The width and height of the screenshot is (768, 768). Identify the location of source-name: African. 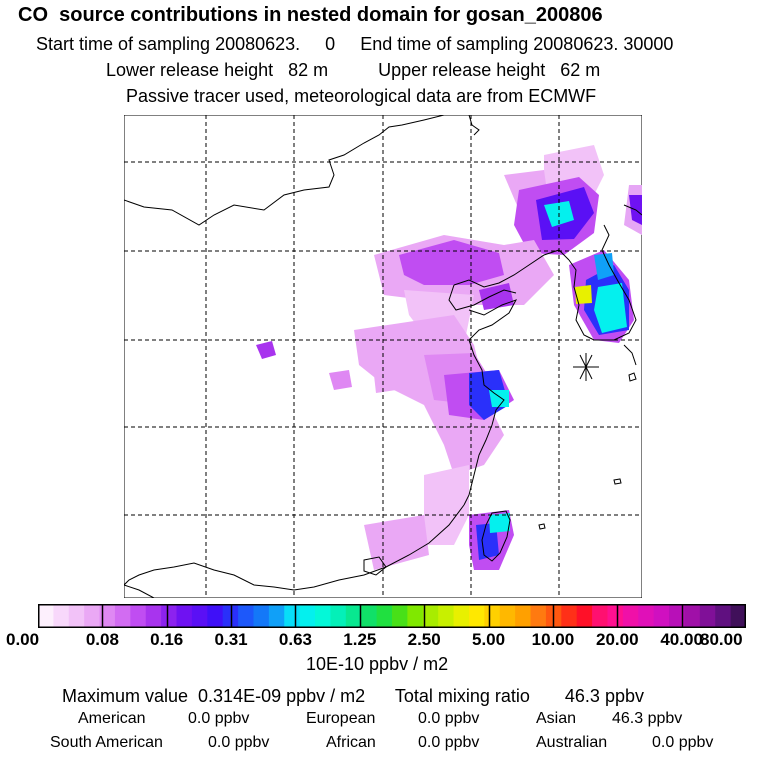
(351, 742).